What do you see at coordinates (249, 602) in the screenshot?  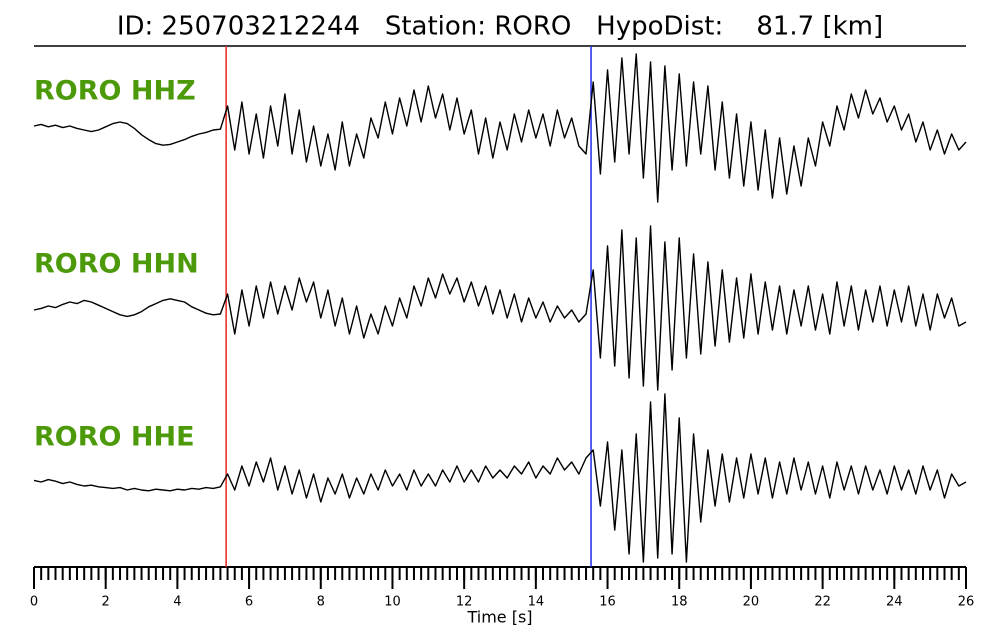 I see `x-tick-label: 6` at bounding box center [249, 602].